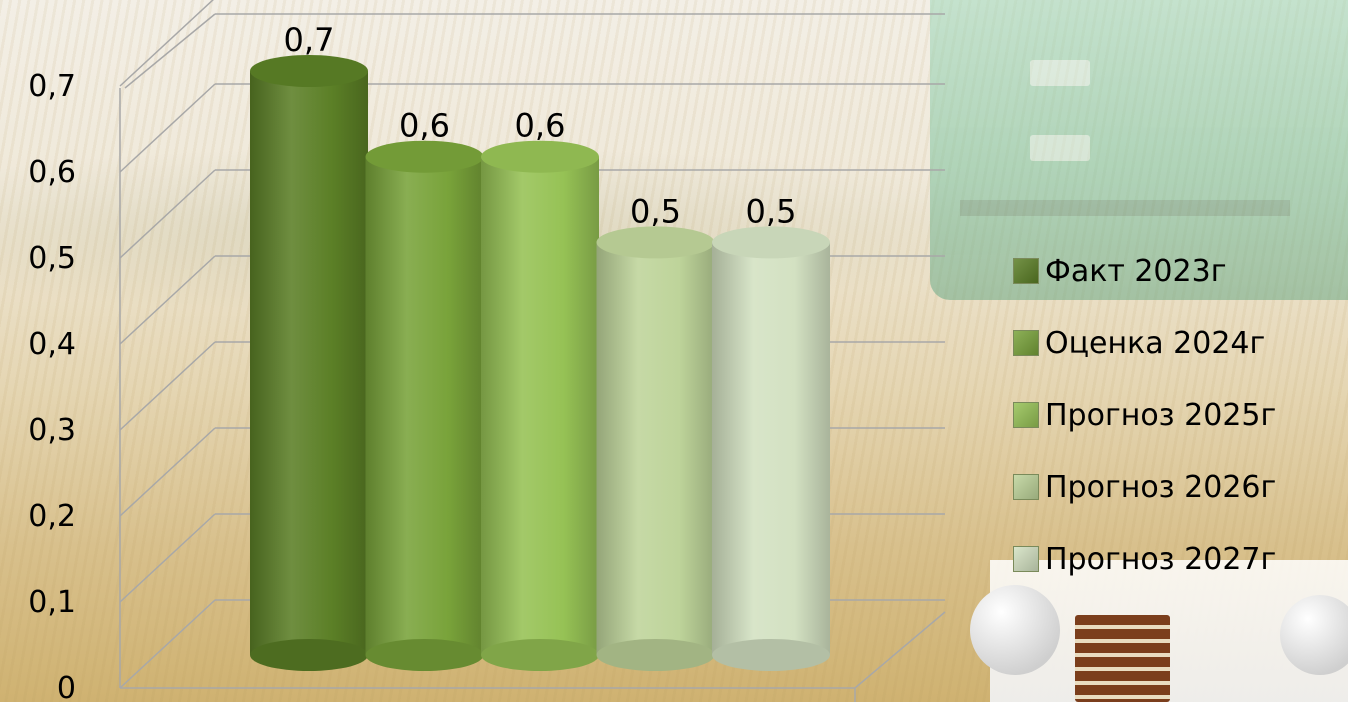 This screenshot has height=702, width=1348. Describe the element at coordinates (309, 40) in the screenshot. I see `data-label: 0,7` at that location.